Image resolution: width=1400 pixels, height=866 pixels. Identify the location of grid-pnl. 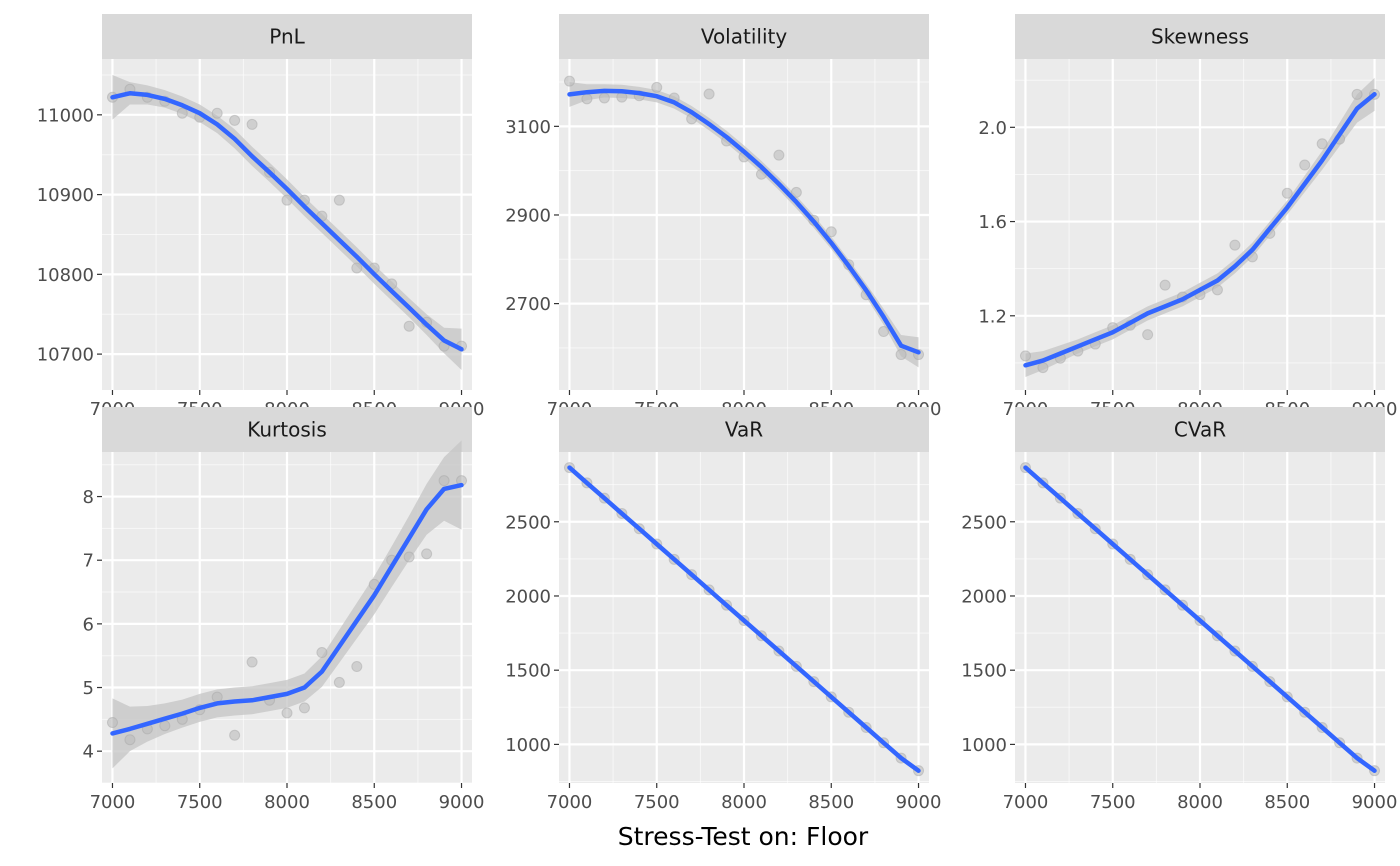
(287, 224).